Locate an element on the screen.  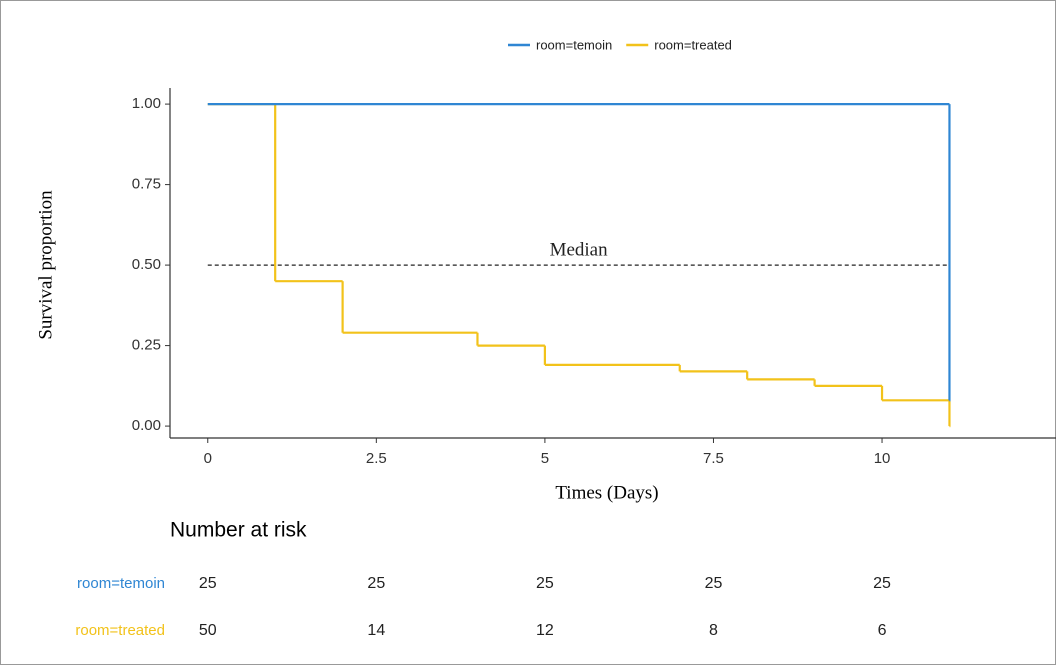
risk-count: 12 is located at coordinates (545, 630).